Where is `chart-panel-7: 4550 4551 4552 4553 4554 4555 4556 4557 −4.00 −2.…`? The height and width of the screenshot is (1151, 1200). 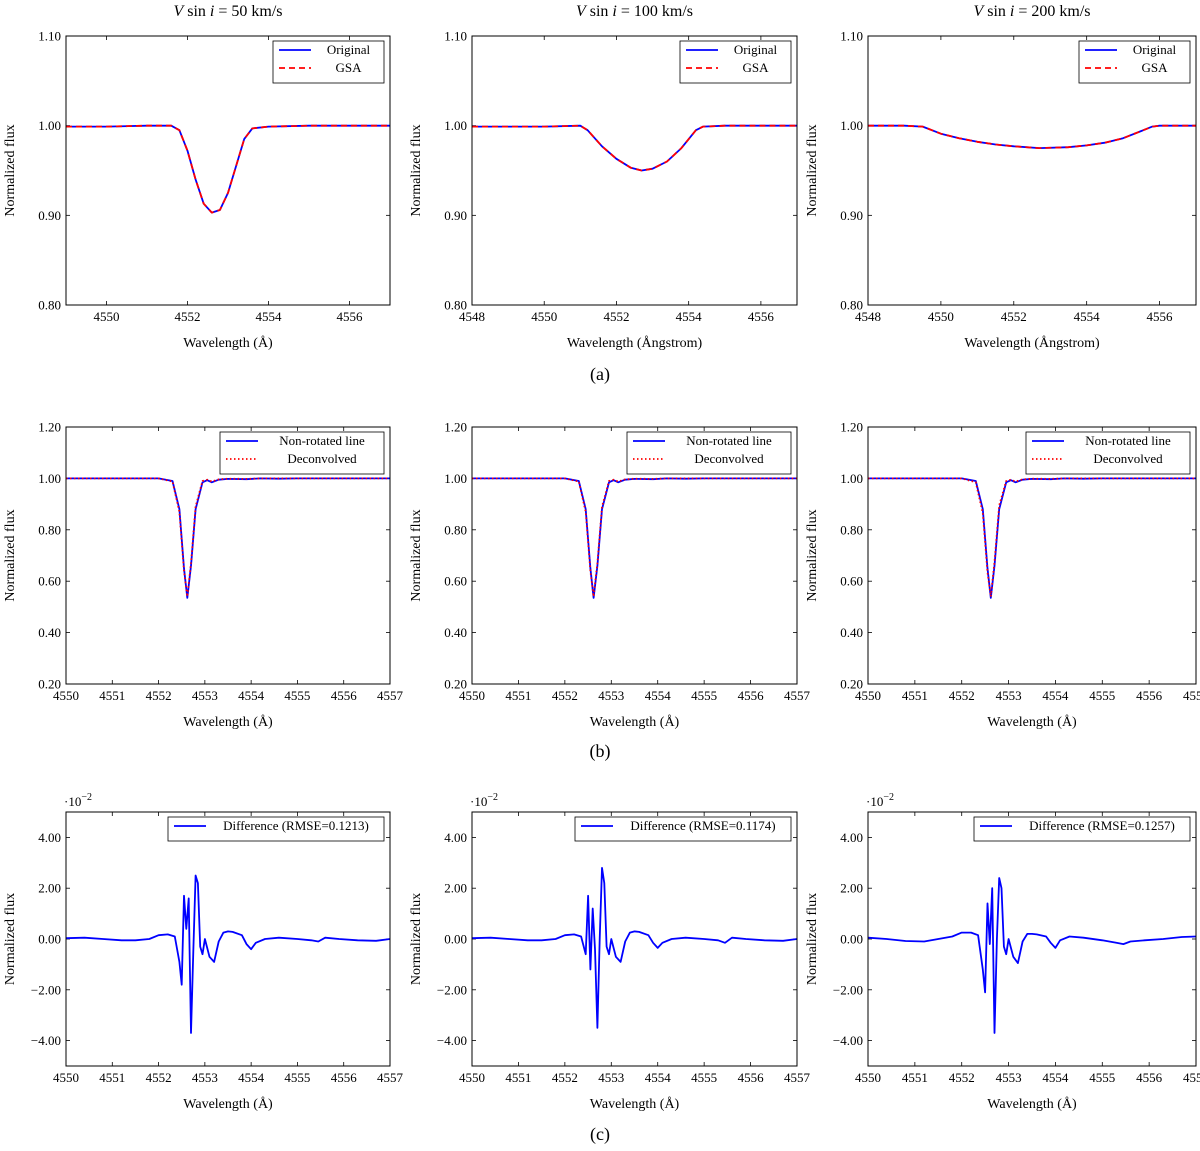
chart-panel-7: 4550 4551 4552 4553 4554 4555 4556 4557 −4.00 −2.… is located at coordinates (203, 952).